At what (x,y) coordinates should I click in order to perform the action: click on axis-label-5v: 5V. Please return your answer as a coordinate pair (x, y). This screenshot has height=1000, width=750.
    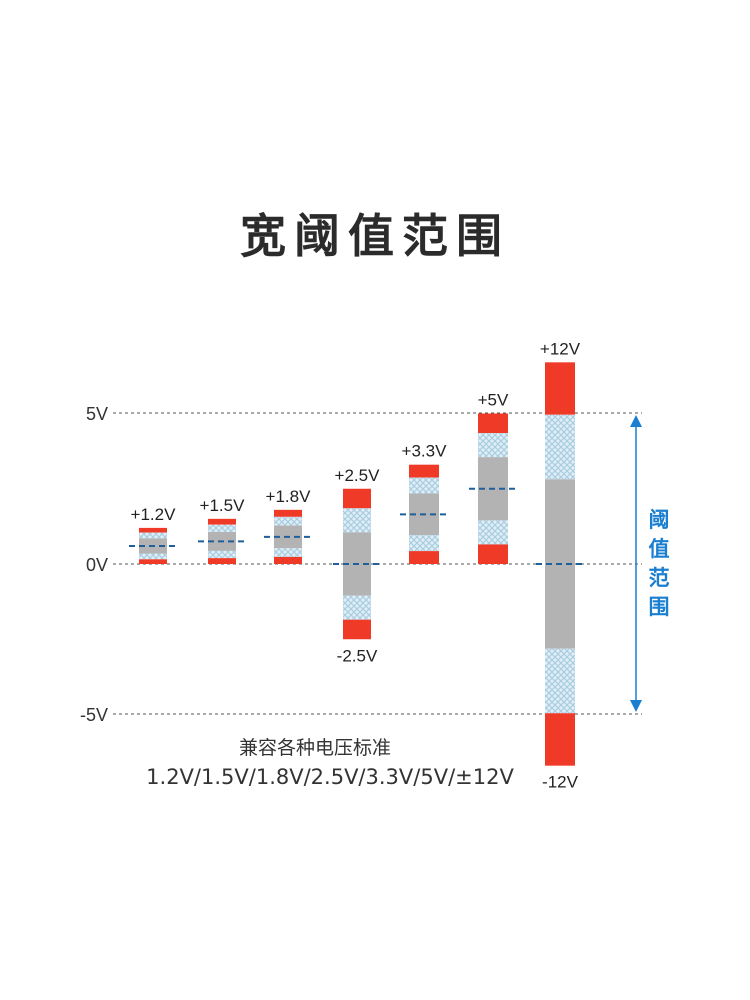
    Looking at the image, I should click on (97, 414).